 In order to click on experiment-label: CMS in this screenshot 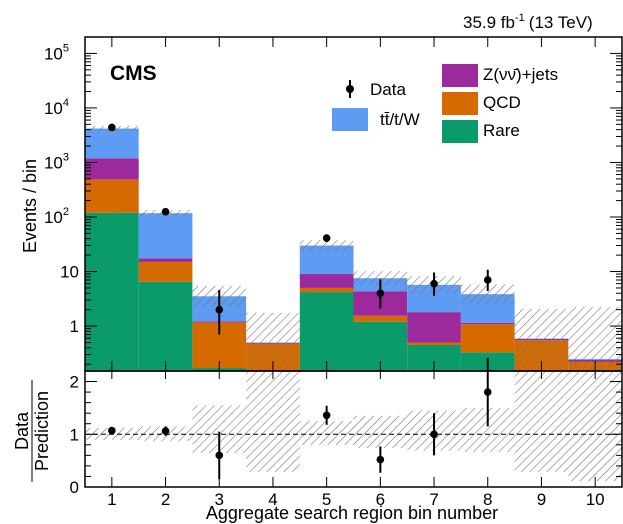, I will do `click(133, 73)`.